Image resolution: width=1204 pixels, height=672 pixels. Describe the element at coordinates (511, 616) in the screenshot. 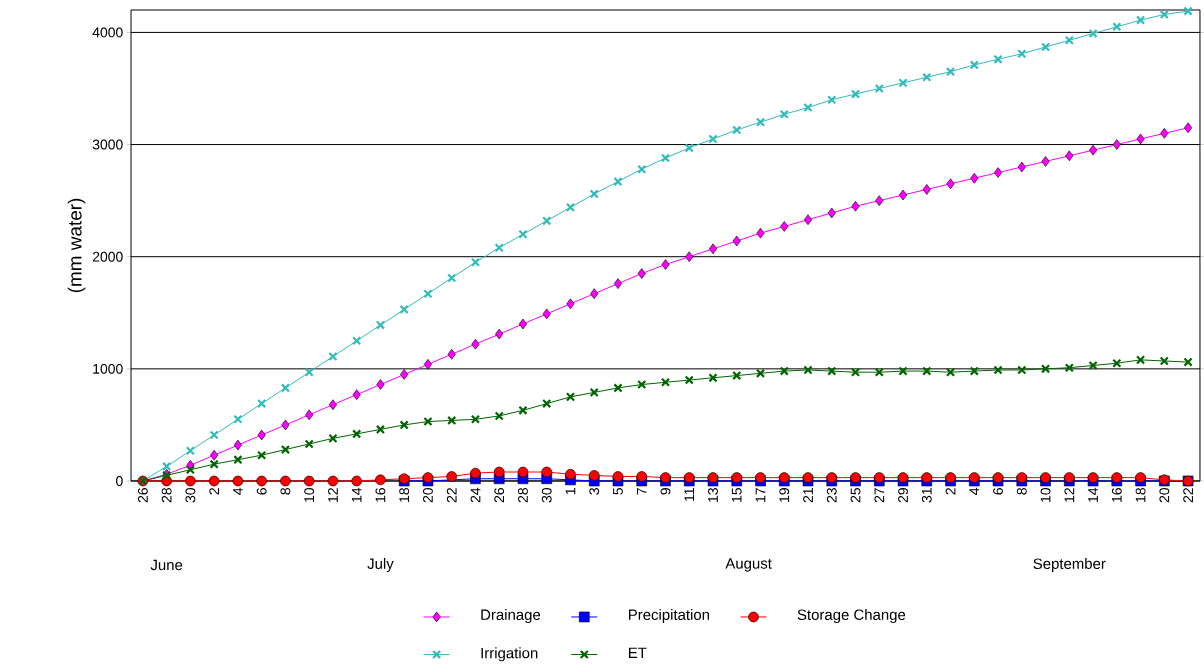

I see `legend-label: Drainage` at that location.